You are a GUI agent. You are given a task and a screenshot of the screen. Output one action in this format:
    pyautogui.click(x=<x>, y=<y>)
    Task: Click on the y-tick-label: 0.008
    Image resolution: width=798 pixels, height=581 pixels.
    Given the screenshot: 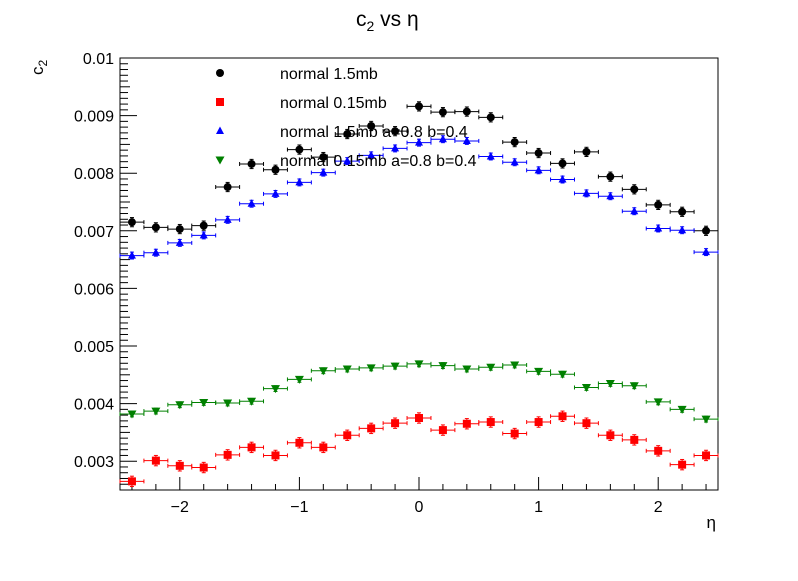 What is the action you would take?
    pyautogui.click(x=94, y=174)
    